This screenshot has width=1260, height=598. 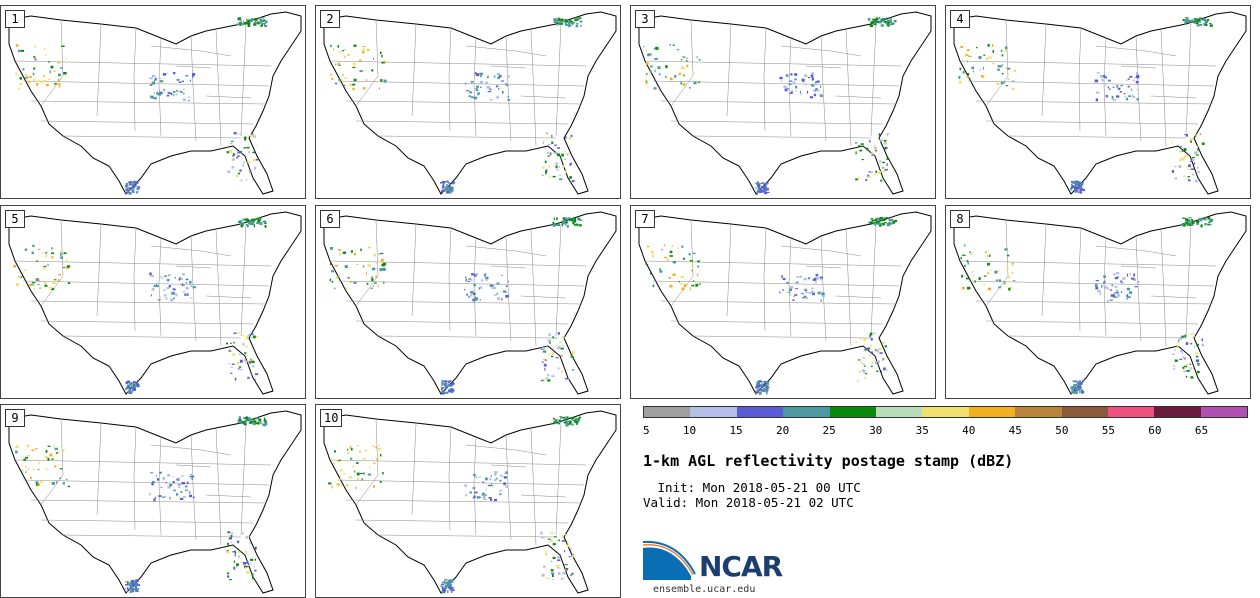 I want to click on member-label: 5, so click(x=15, y=219).